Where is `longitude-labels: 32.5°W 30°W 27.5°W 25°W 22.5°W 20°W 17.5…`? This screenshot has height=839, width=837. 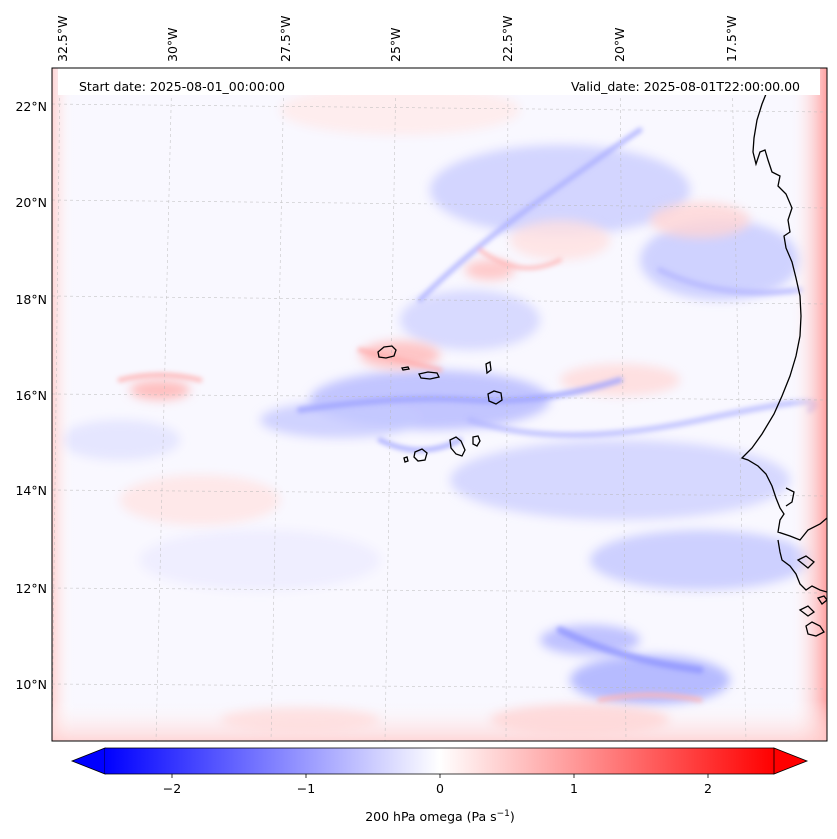
longitude-labels: 32.5°W 30°W 27.5°W 25°W 22.5°W 20°W 17.5… is located at coordinates (397, 39).